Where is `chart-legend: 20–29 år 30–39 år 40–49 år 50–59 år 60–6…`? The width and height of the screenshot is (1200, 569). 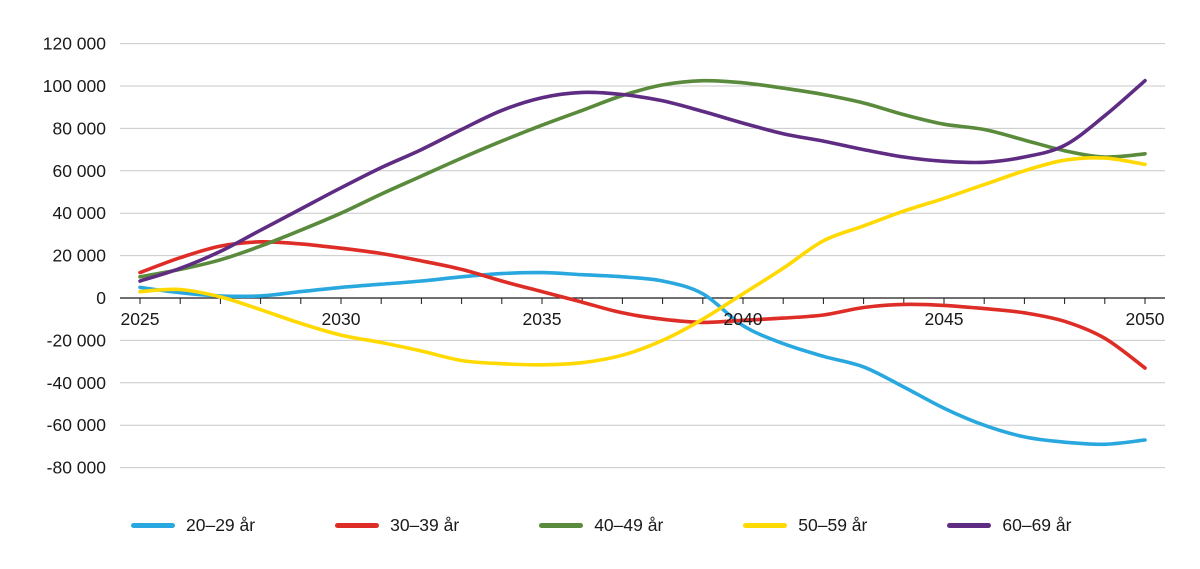
chart-legend: 20–29 år 30–39 år 40–49 år 50–59 år 60–6… is located at coordinates (600, 525).